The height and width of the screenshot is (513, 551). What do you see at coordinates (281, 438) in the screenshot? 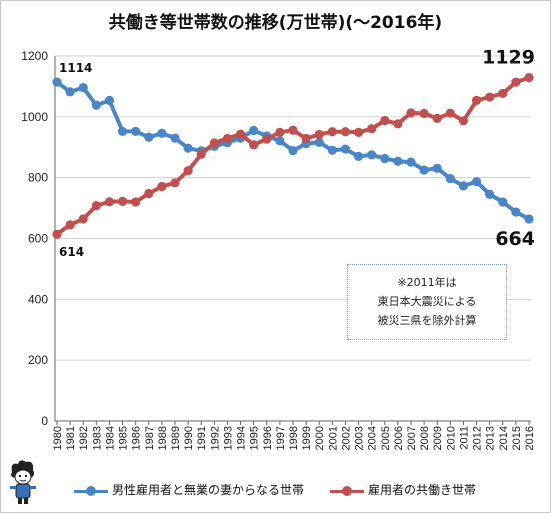
I see `x-tick-label: 1997` at bounding box center [281, 438].